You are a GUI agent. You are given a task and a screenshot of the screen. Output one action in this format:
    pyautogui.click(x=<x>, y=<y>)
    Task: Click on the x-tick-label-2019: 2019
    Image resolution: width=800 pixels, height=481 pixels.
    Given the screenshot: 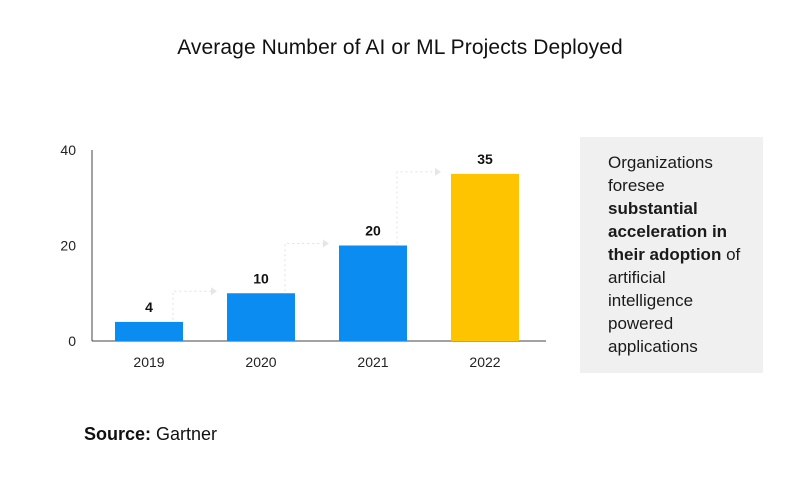 What is the action you would take?
    pyautogui.click(x=148, y=362)
    